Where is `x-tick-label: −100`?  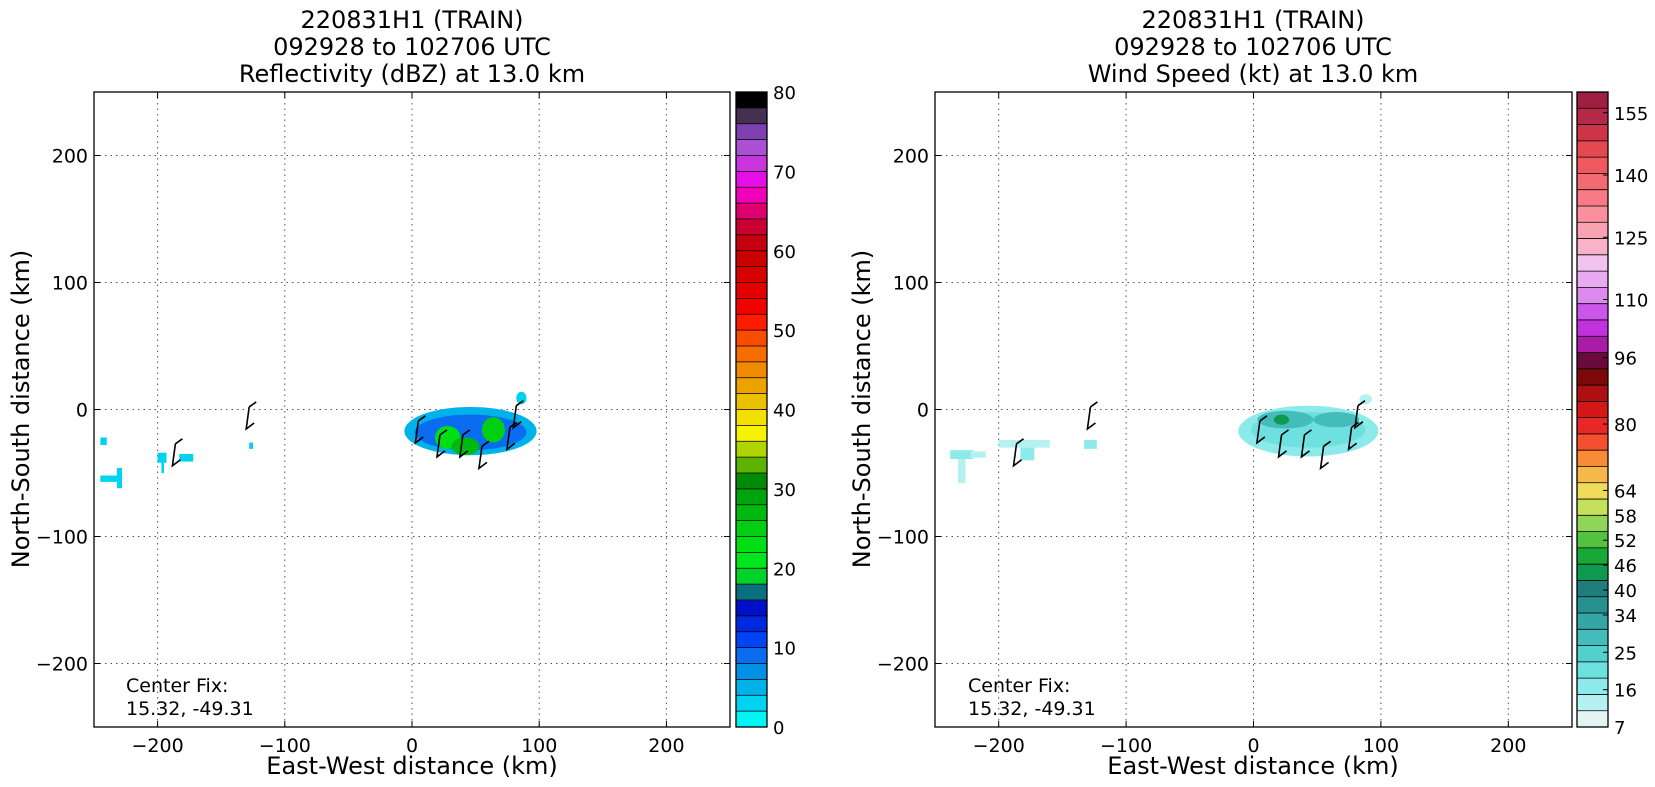
x-tick-label: −100 is located at coordinates (285, 746).